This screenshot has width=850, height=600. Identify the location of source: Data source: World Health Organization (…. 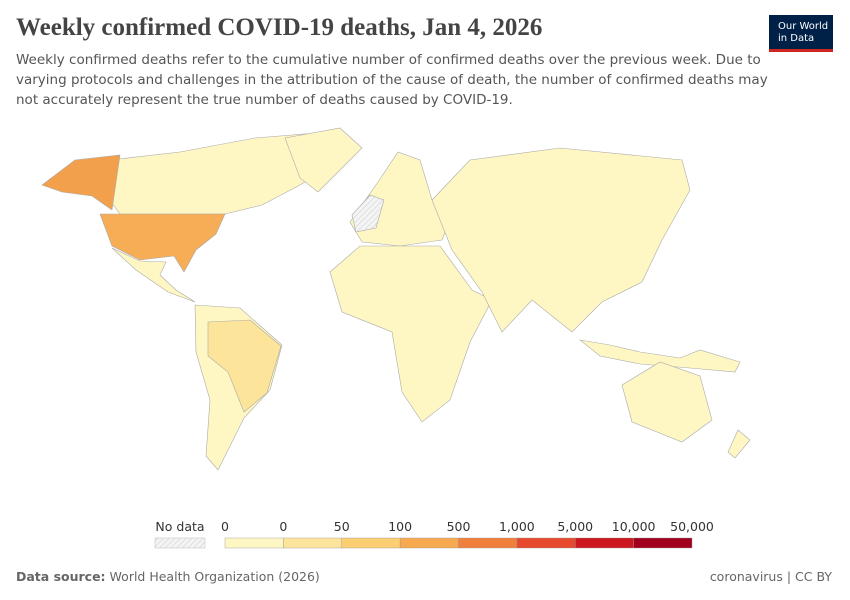
(168, 576).